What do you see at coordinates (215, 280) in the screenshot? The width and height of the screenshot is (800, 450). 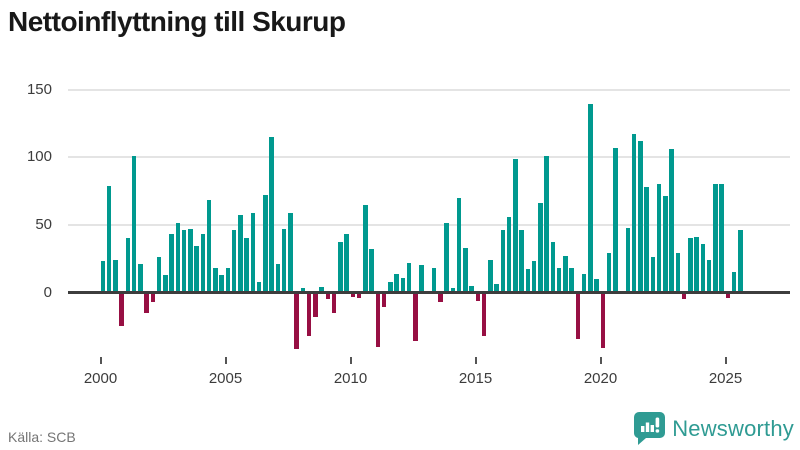 I see `bar-2004Q3` at bounding box center [215, 280].